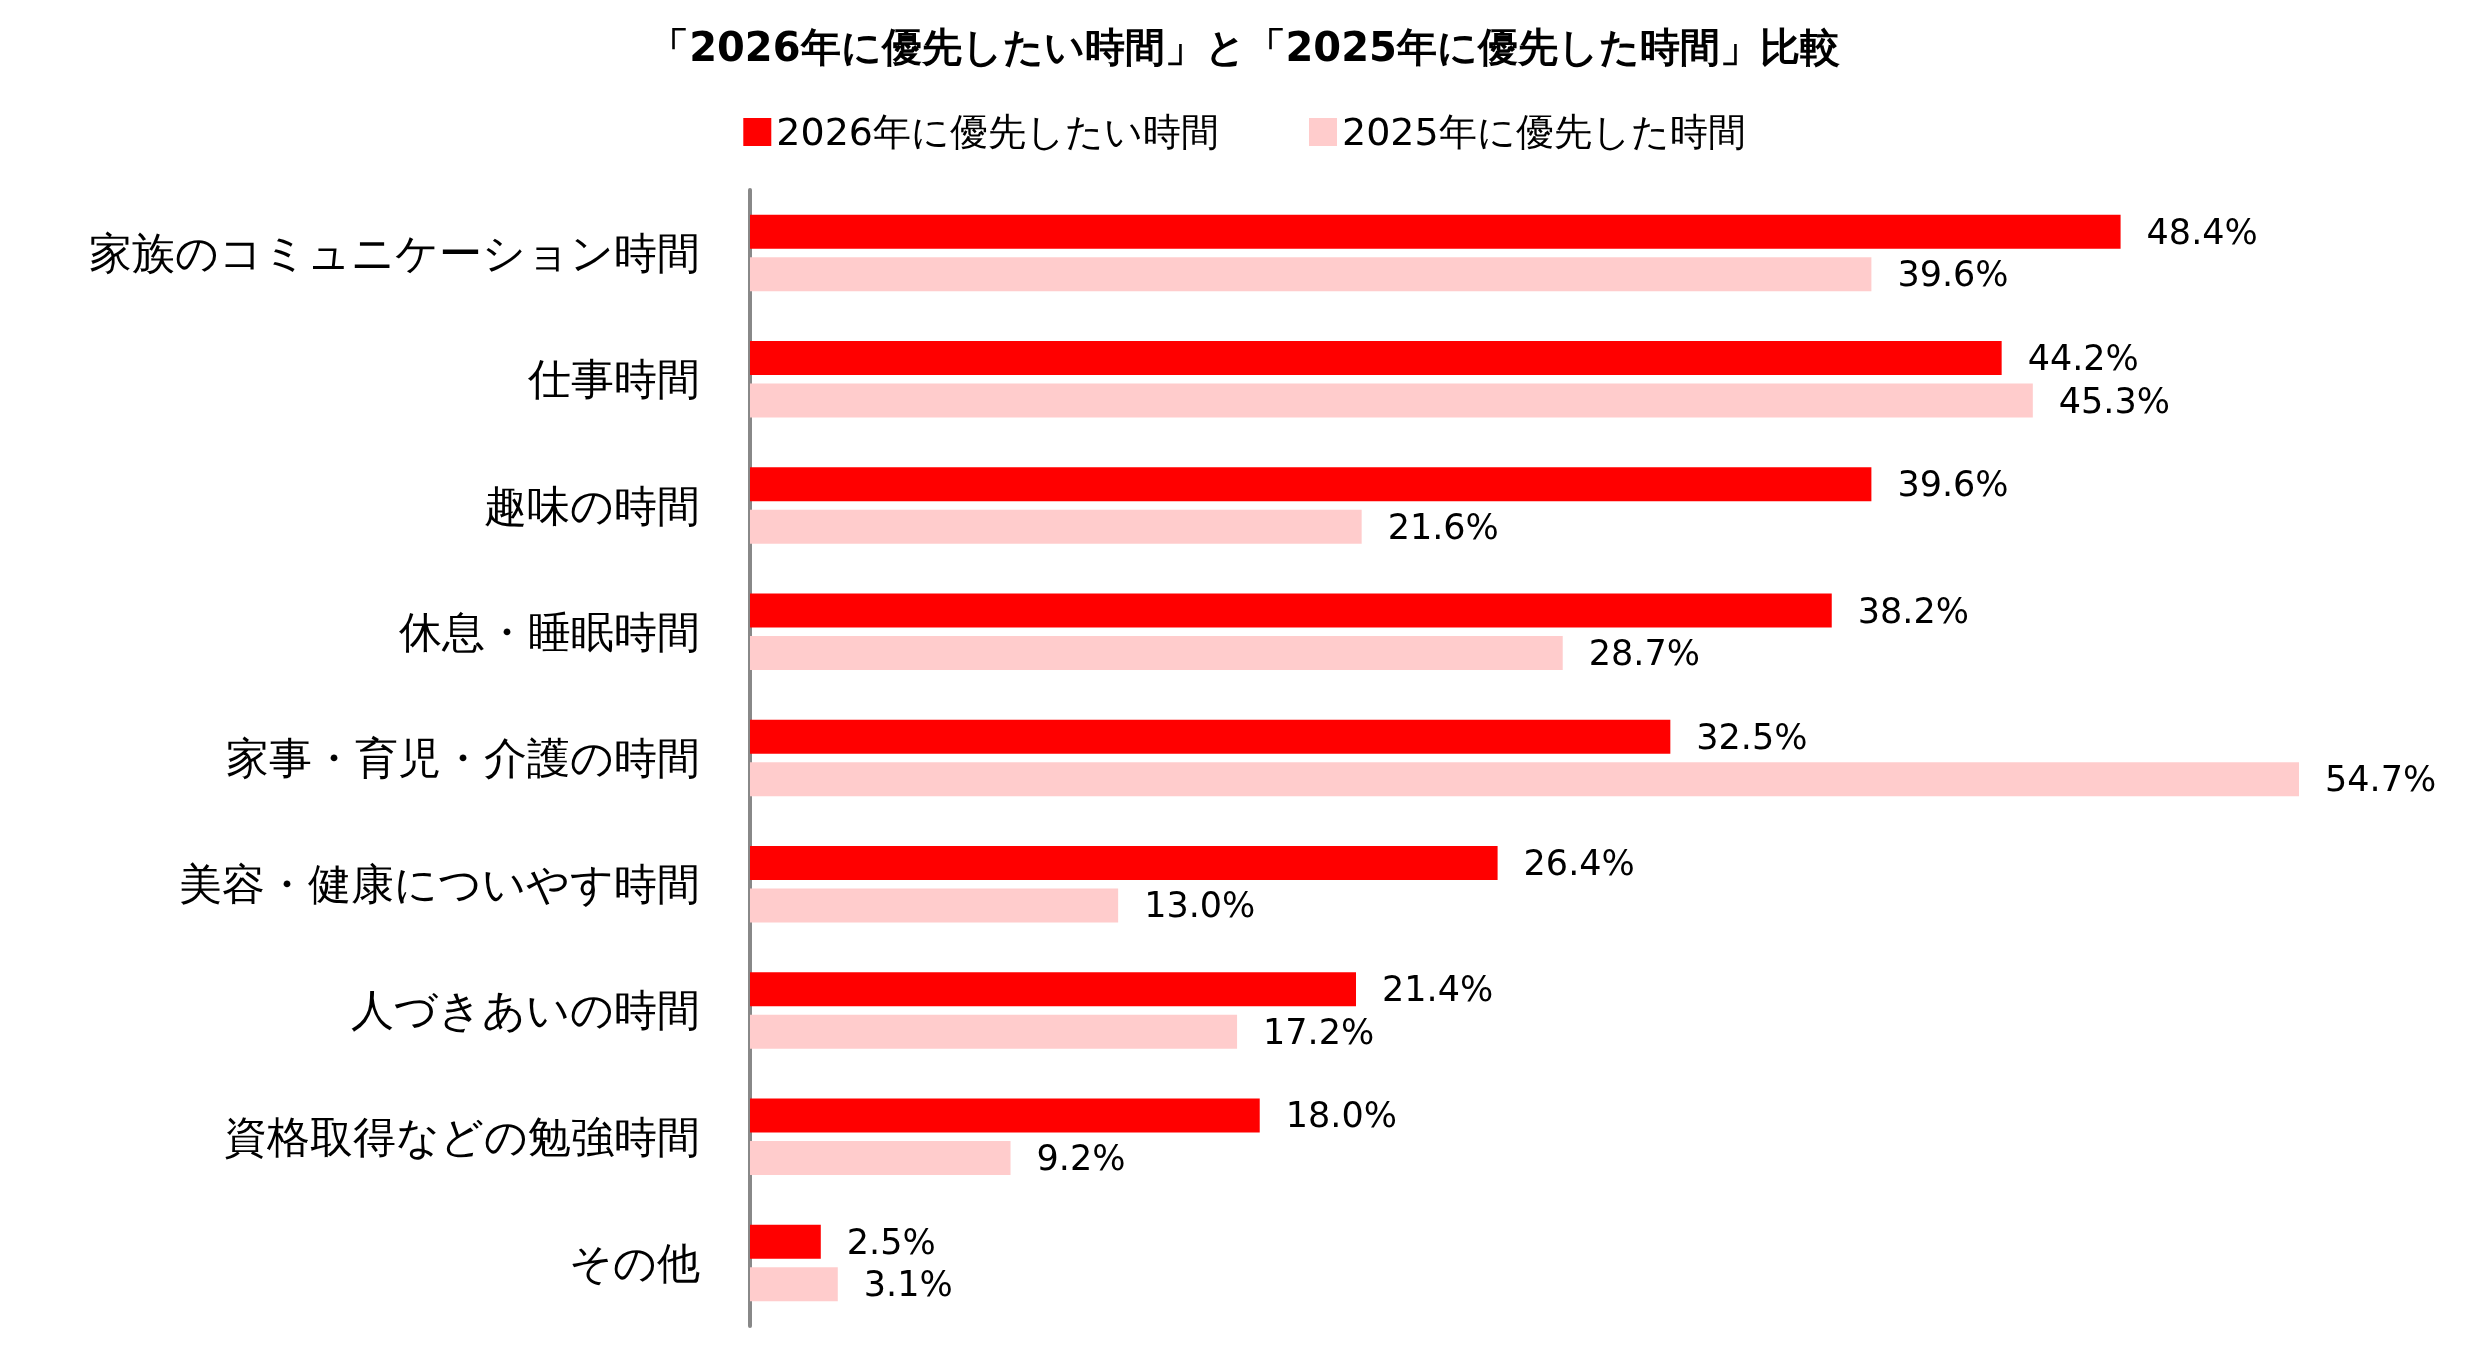  I want to click on data-label: 2.5%, so click(891, 1241).